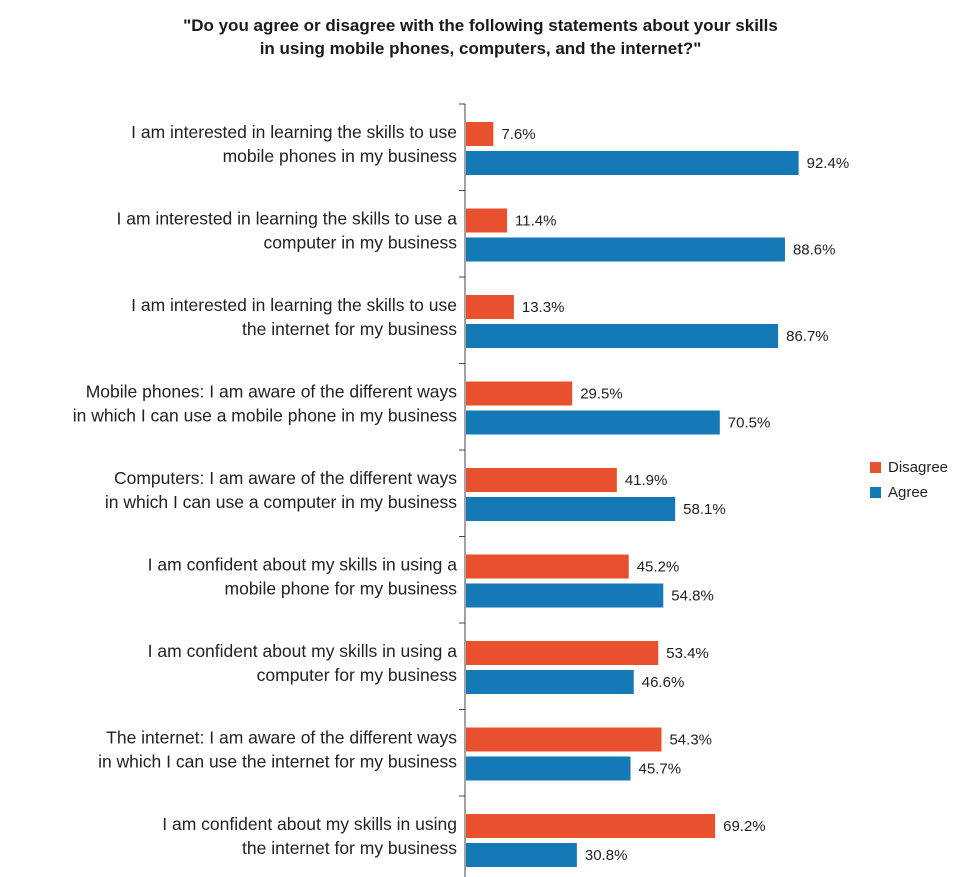  I want to click on data-label-disagree: 41.9%, so click(646, 480).